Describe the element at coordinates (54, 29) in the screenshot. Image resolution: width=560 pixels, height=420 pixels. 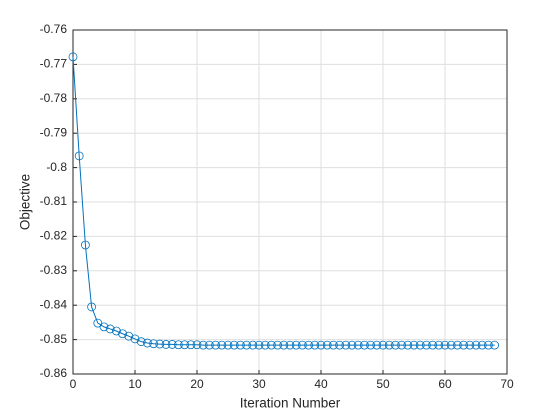
I see `y-tick-label: -0.76` at that location.